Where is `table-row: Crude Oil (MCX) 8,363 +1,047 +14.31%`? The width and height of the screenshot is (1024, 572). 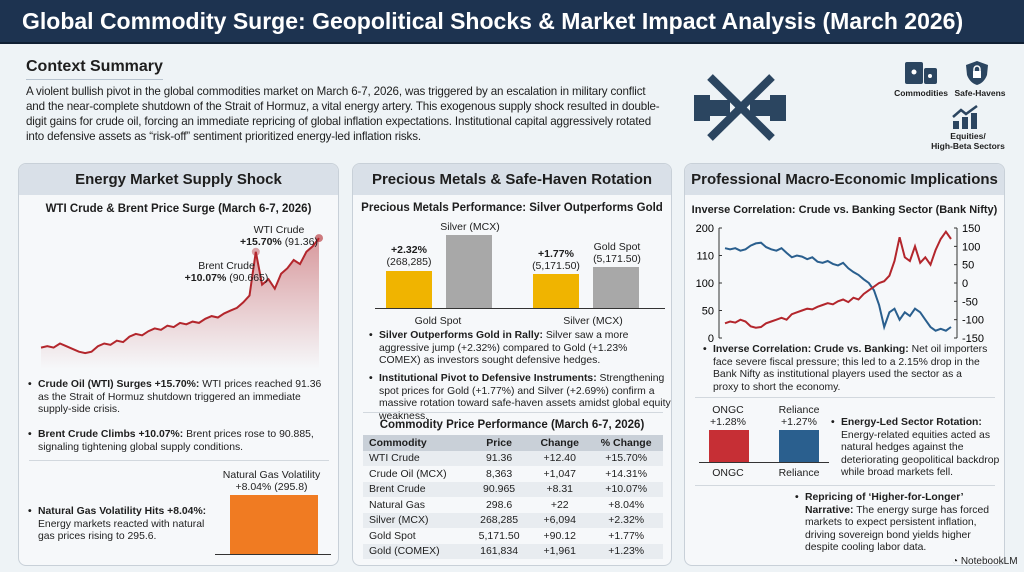
table-row: Crude Oil (MCX) 8,363 +1,047 +14.31% is located at coordinates (513, 474).